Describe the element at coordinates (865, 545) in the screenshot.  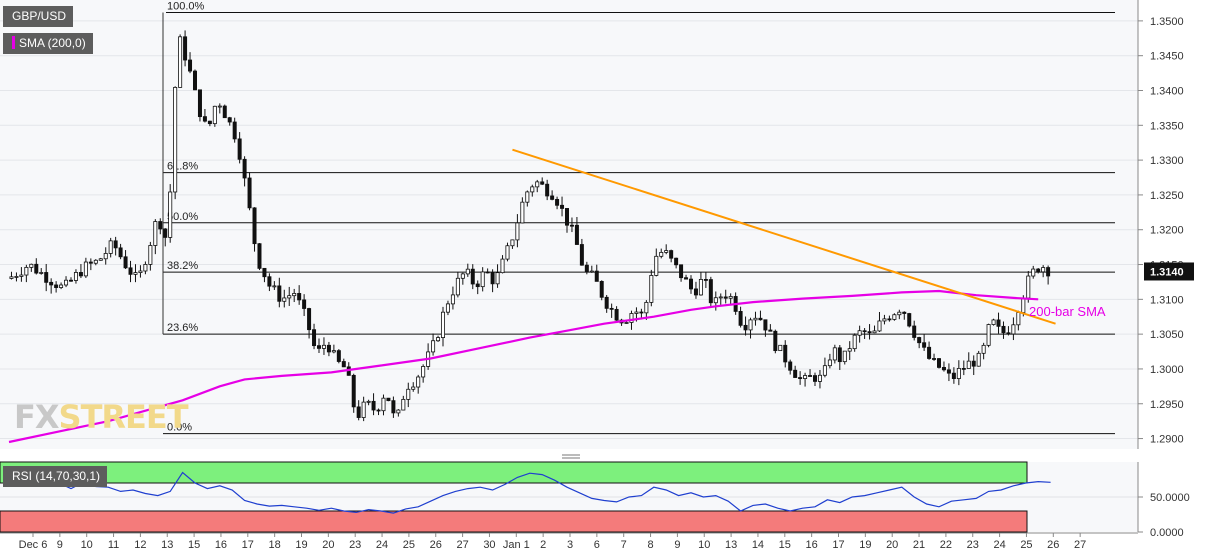
I see `time-tick-label: 19` at that location.